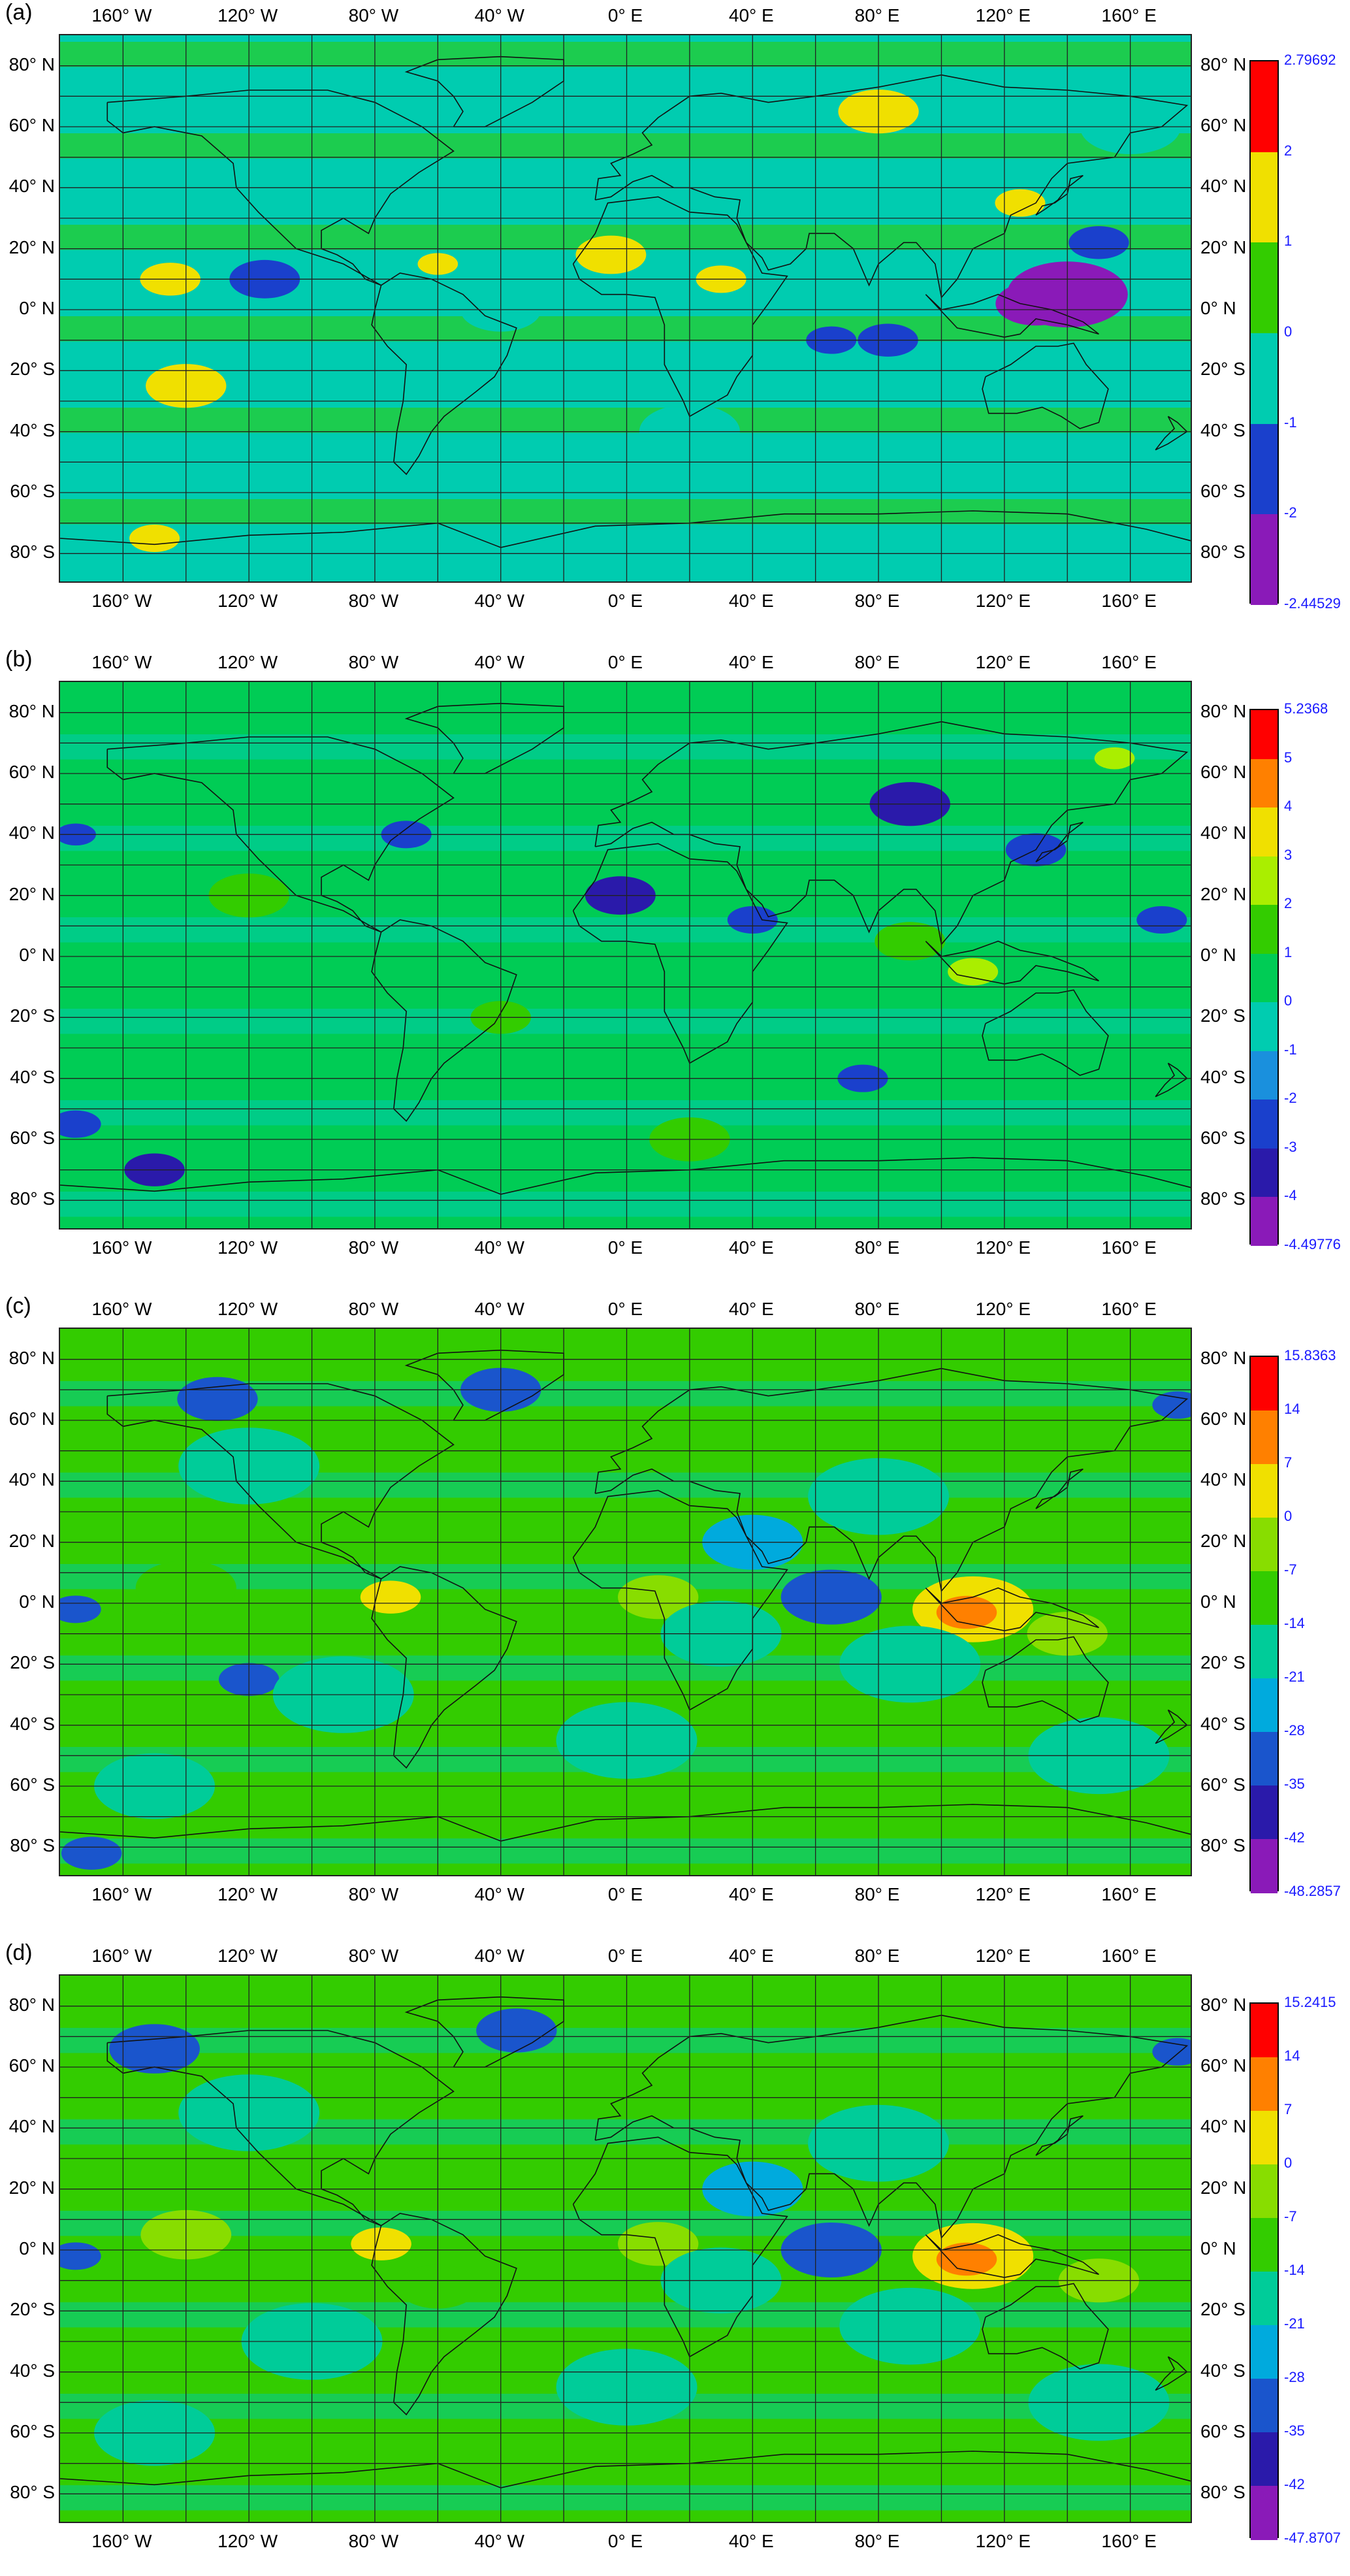 Image resolution: width=1350 pixels, height=2576 pixels. Describe the element at coordinates (1288, 2109) in the screenshot. I see `colorbar-tick-label: 7` at that location.